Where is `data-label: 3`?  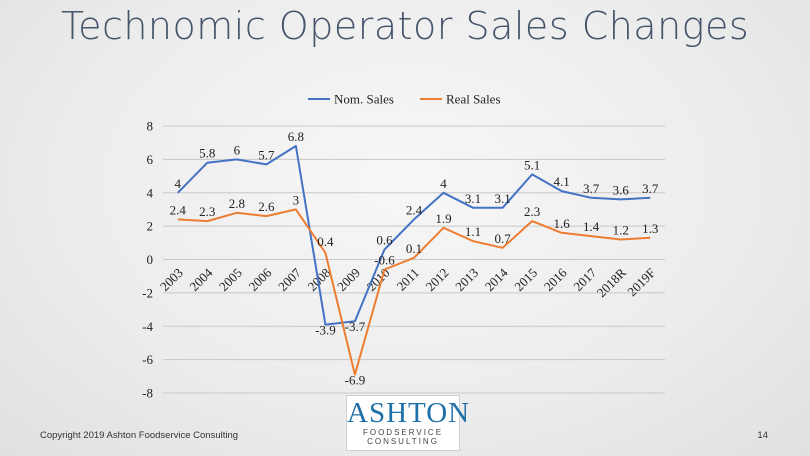 data-label: 3 is located at coordinates (296, 199).